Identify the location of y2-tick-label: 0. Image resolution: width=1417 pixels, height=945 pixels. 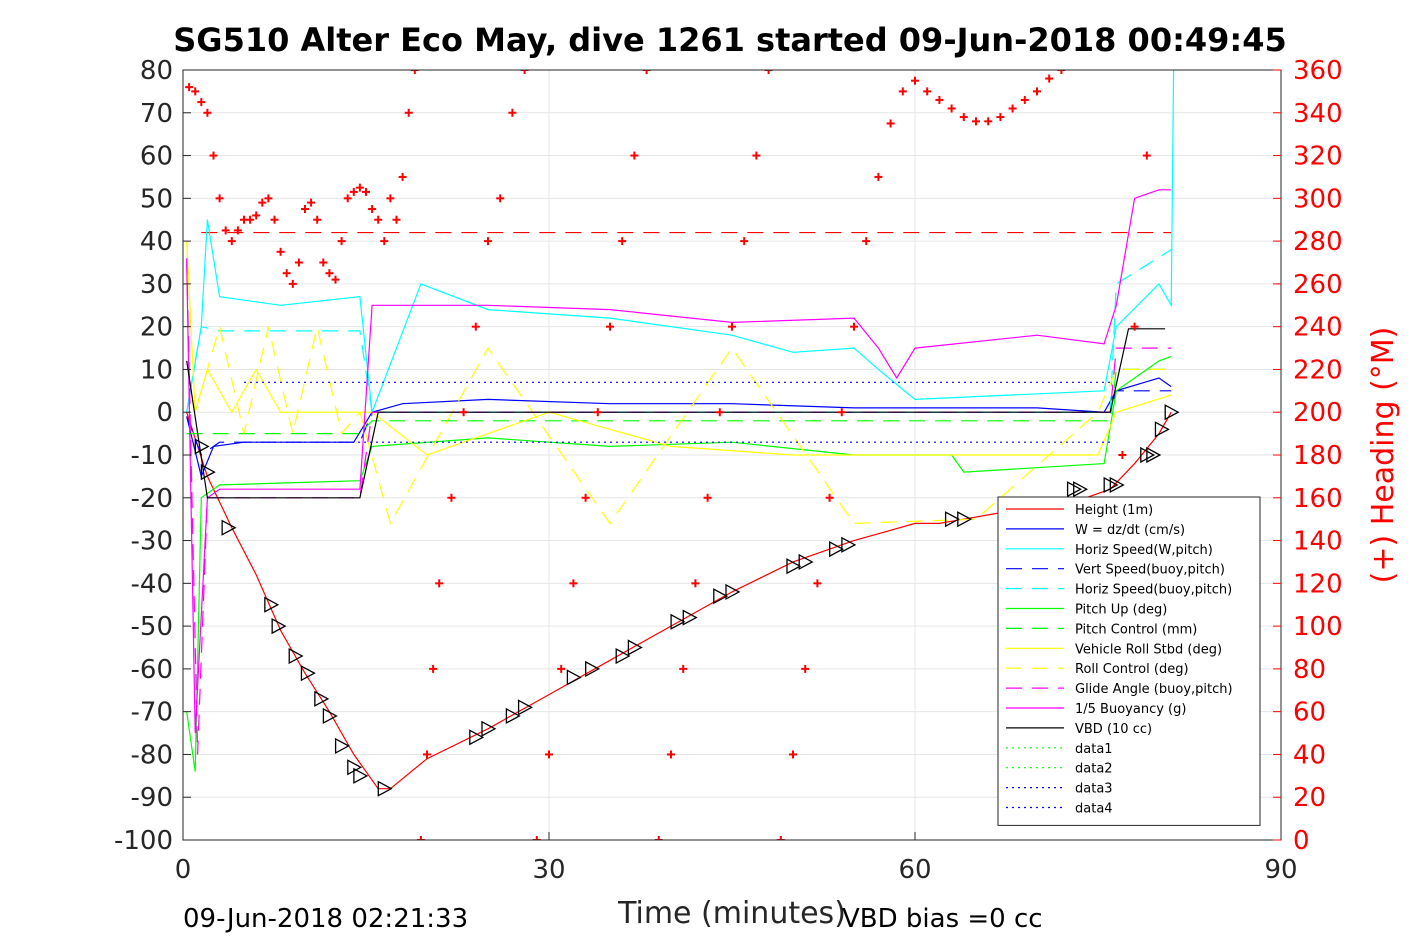
(1301, 841).